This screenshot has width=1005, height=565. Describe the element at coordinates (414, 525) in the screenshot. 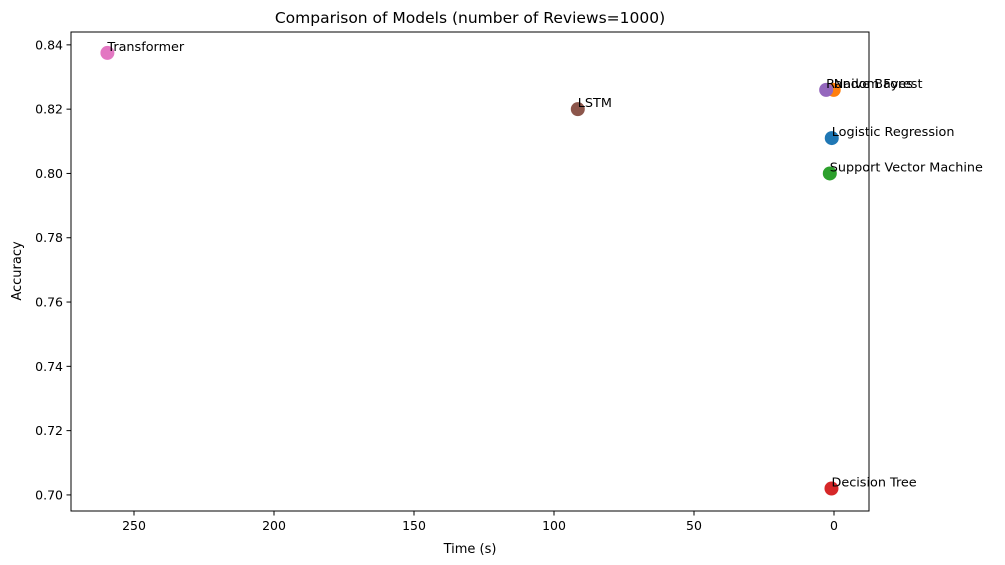

I see `x-tick-label: 150` at that location.